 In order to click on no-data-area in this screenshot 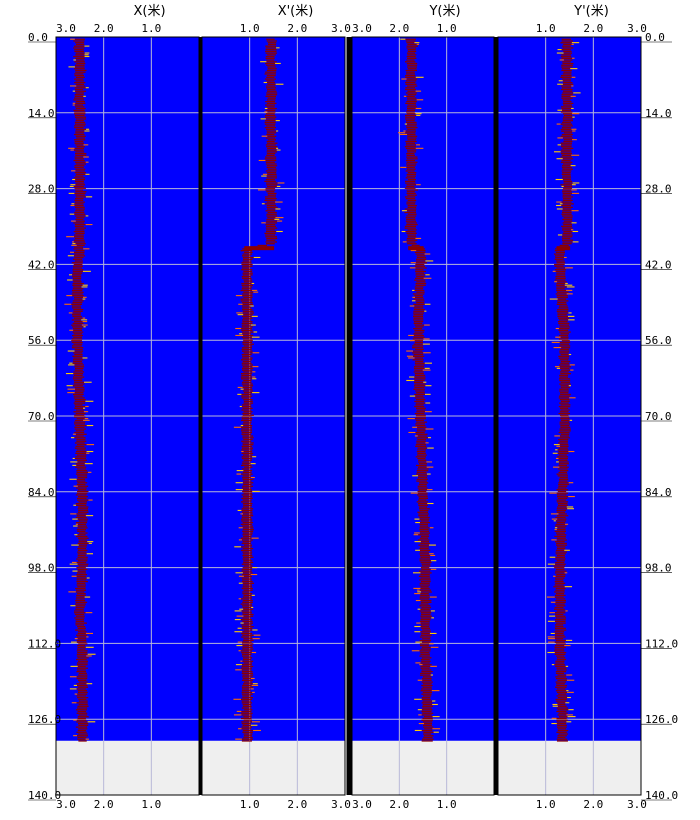, I will do `click(423, 767)`.